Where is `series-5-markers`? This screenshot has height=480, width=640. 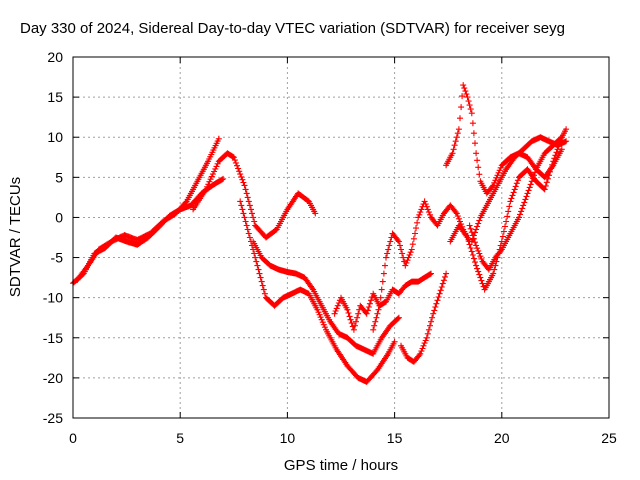 series-5-markers is located at coordinates (326, 297).